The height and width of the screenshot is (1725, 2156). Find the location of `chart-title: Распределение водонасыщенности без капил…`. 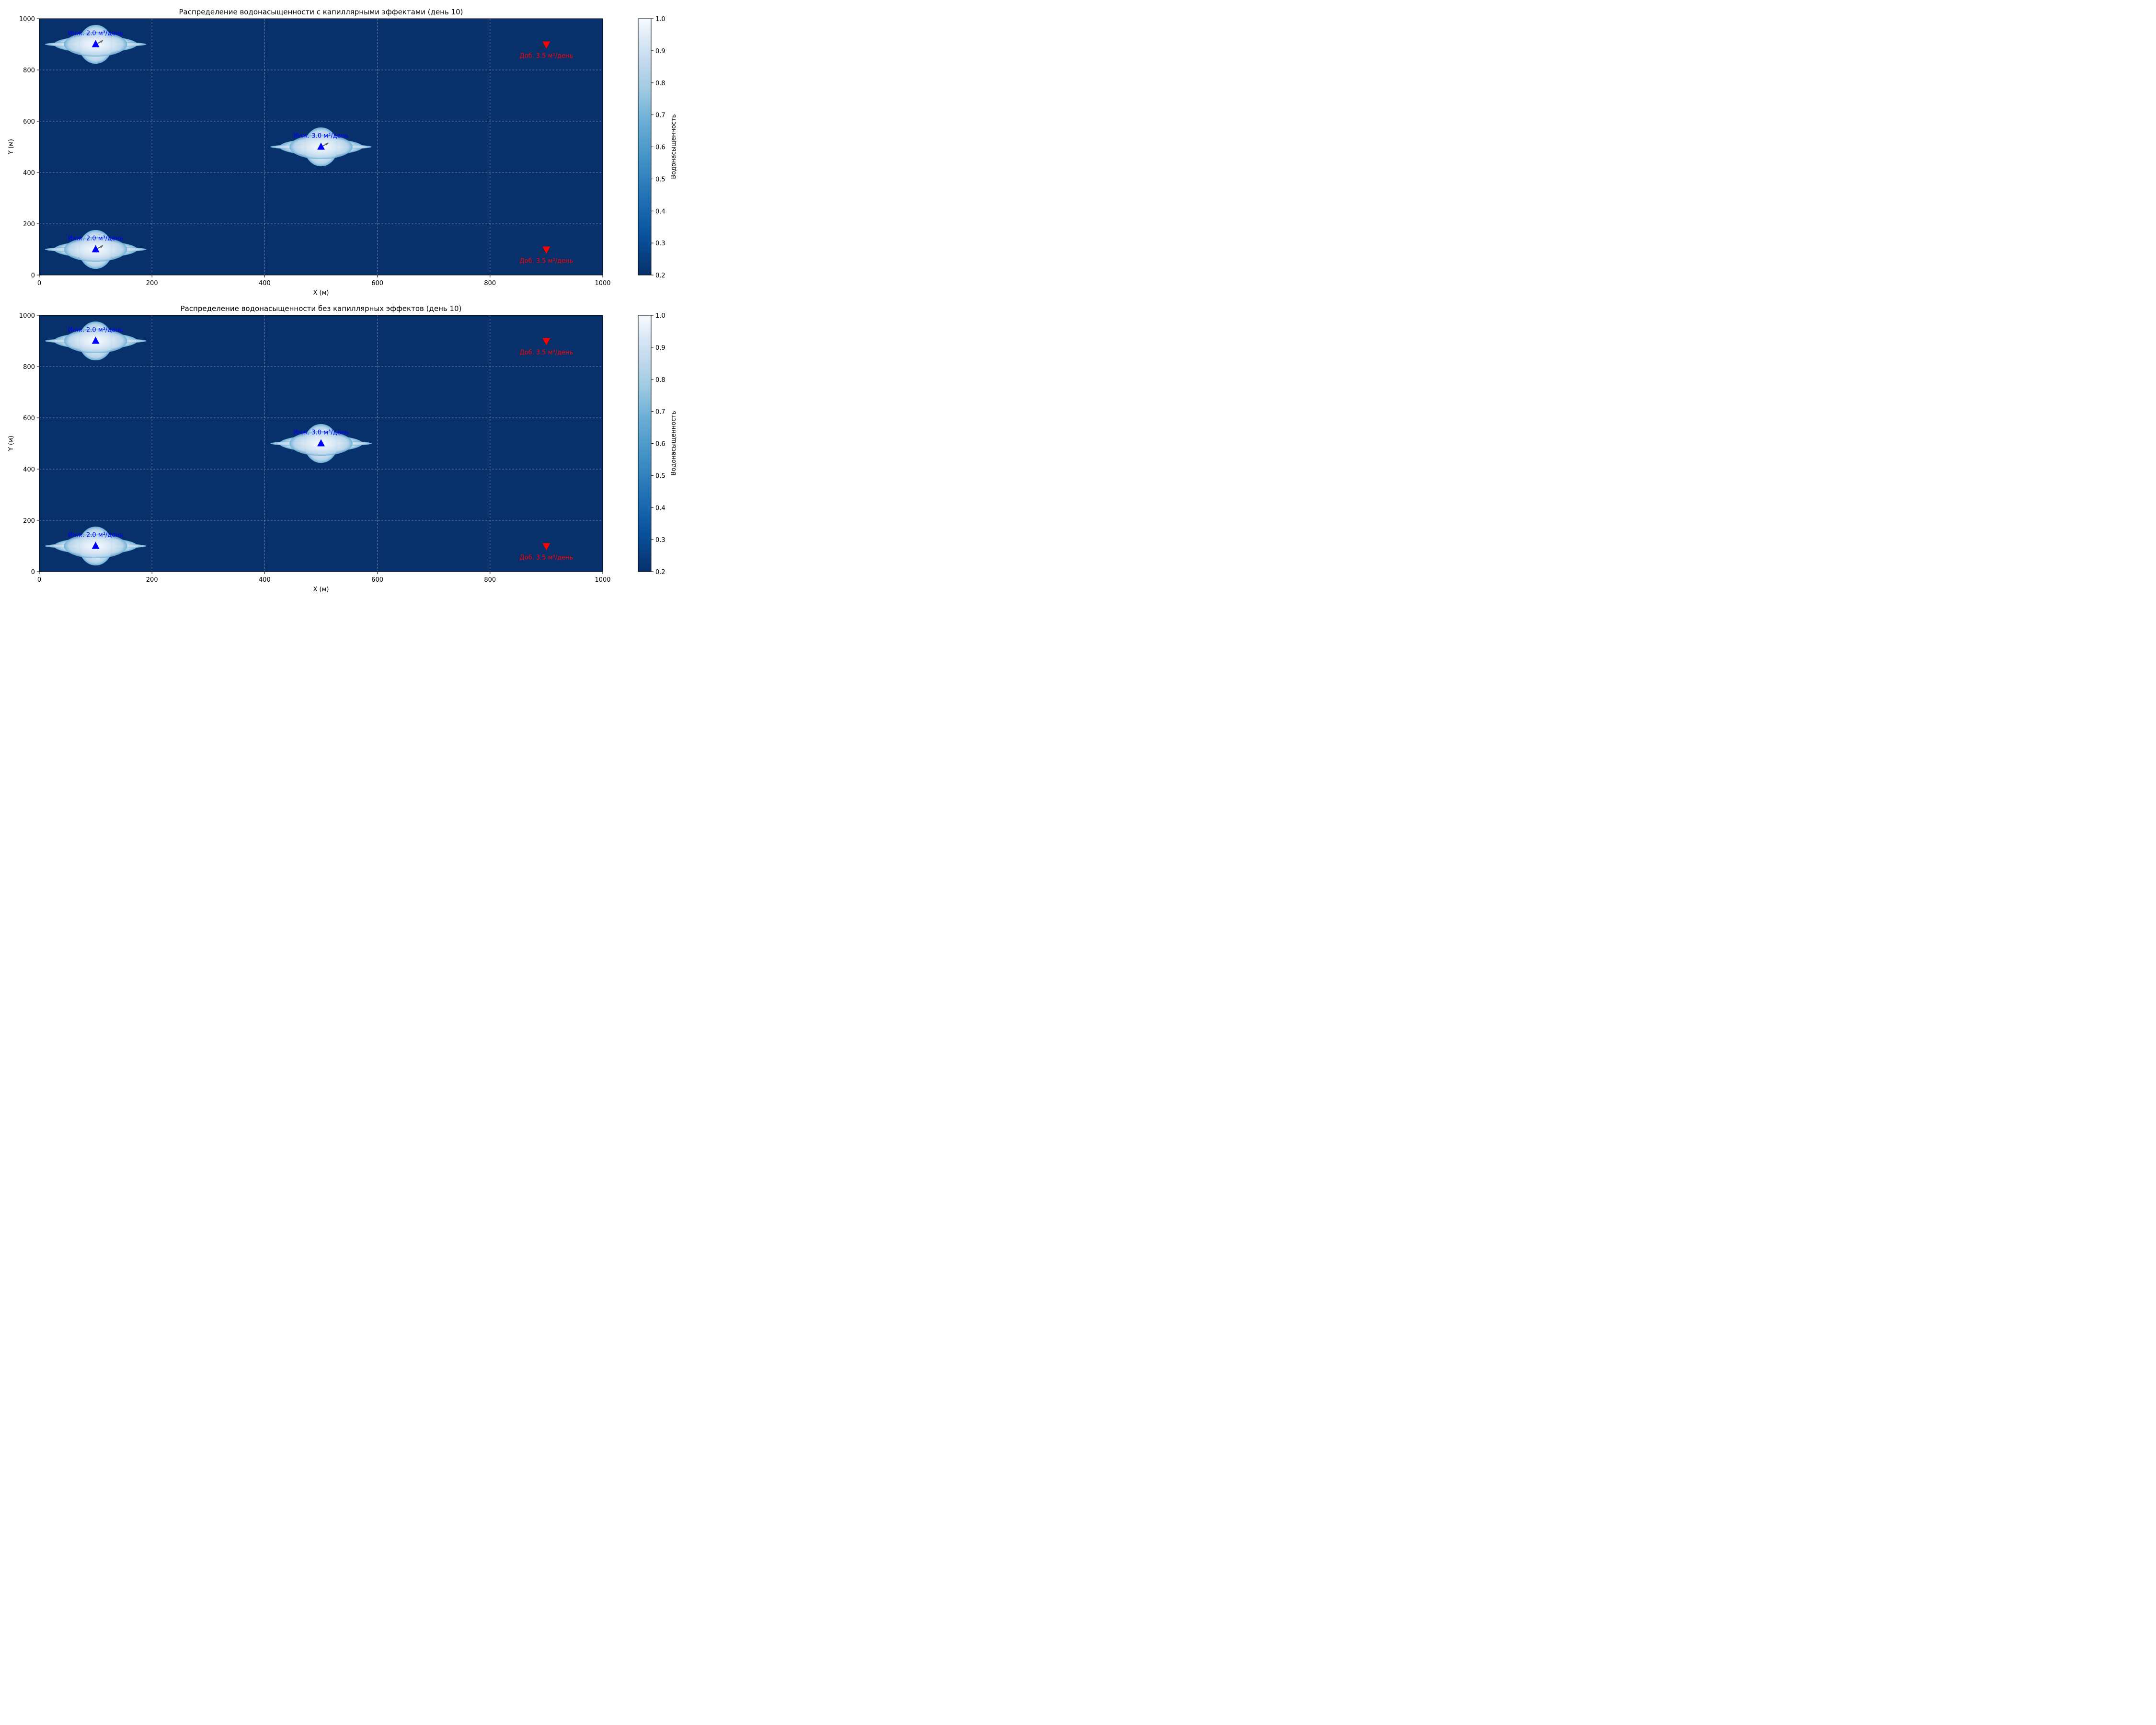

chart-title: Распределение водонасыщенности без капил… is located at coordinates (321, 308).